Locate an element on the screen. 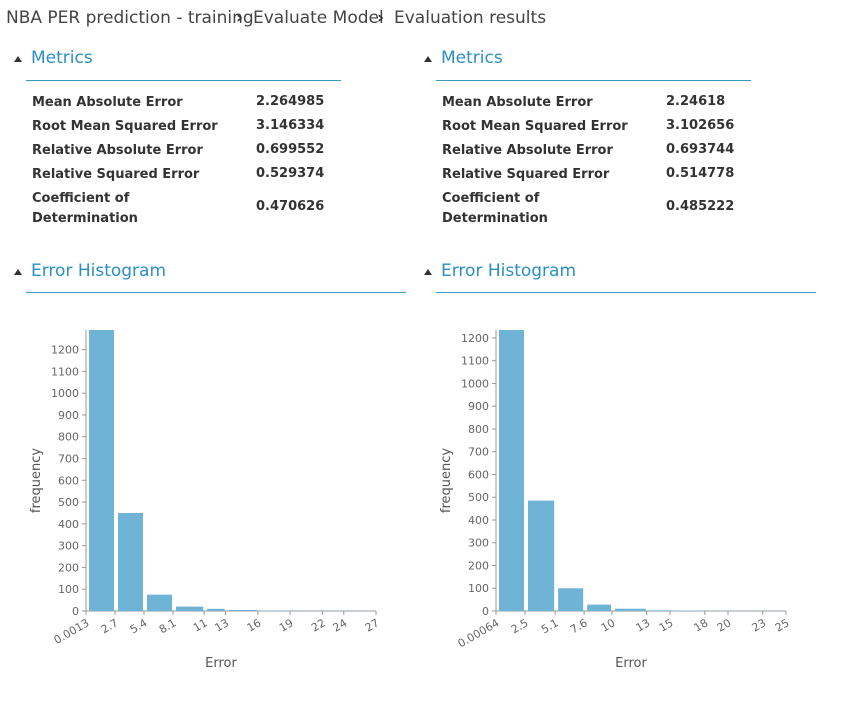  metric-value: 3.102656 is located at coordinates (700, 125).